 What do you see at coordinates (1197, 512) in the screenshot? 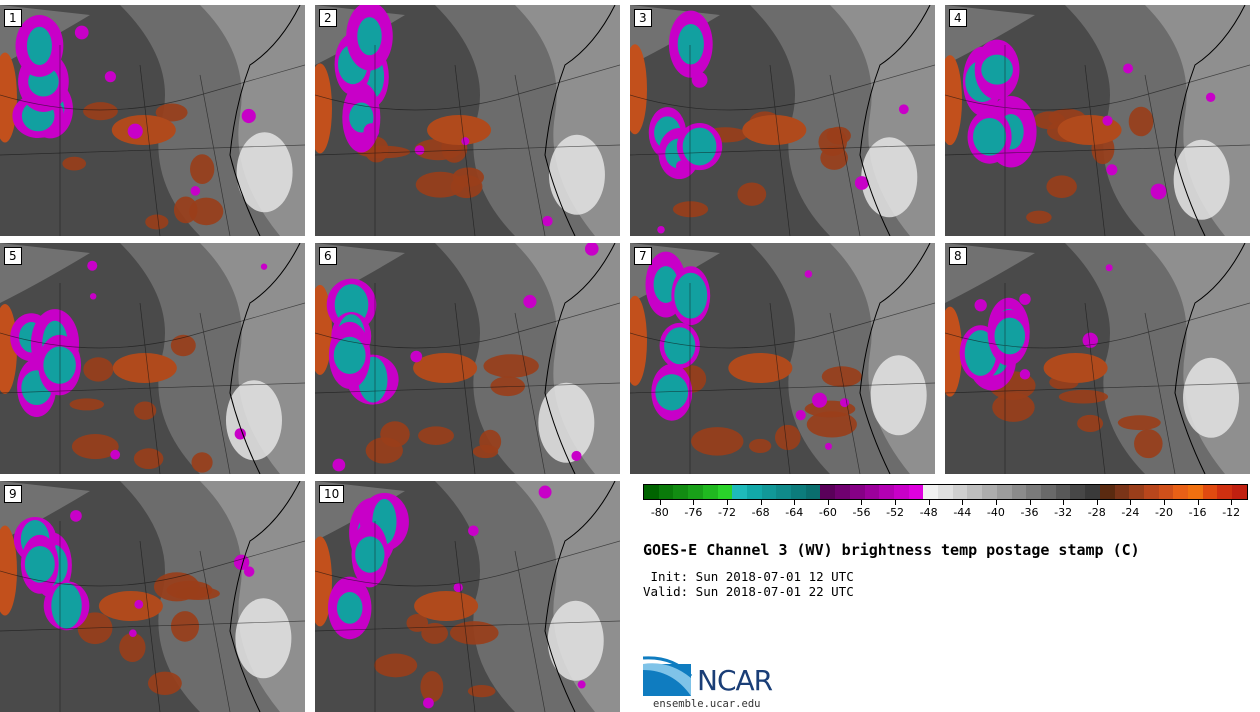
I see `colorbar-tick-label: -16` at bounding box center [1197, 512].